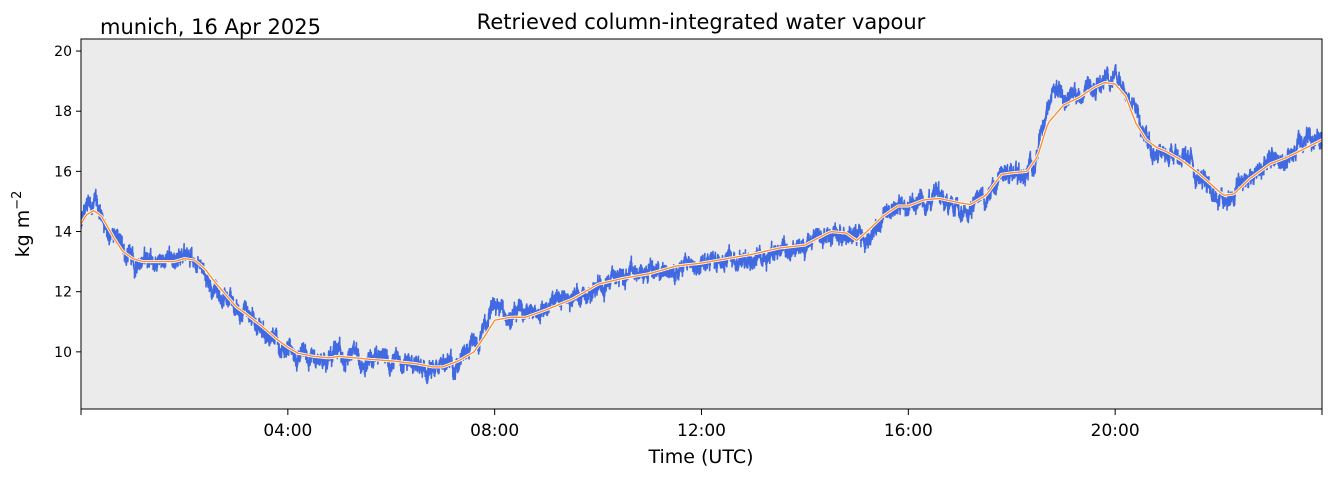  I want to click on x-tick-label: 12:00, so click(701, 431).